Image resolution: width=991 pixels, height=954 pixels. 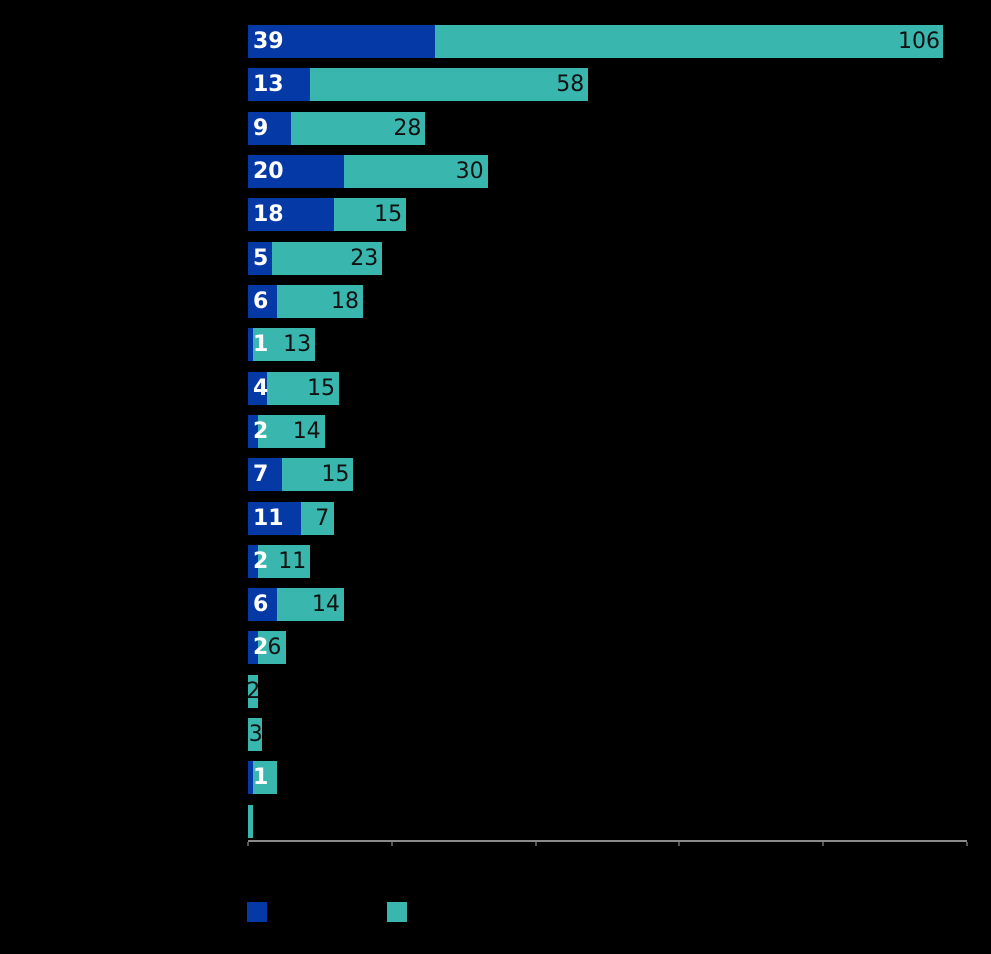 What do you see at coordinates (292, 561) in the screenshot?
I see `bar-value-label-teal: 11` at bounding box center [292, 561].